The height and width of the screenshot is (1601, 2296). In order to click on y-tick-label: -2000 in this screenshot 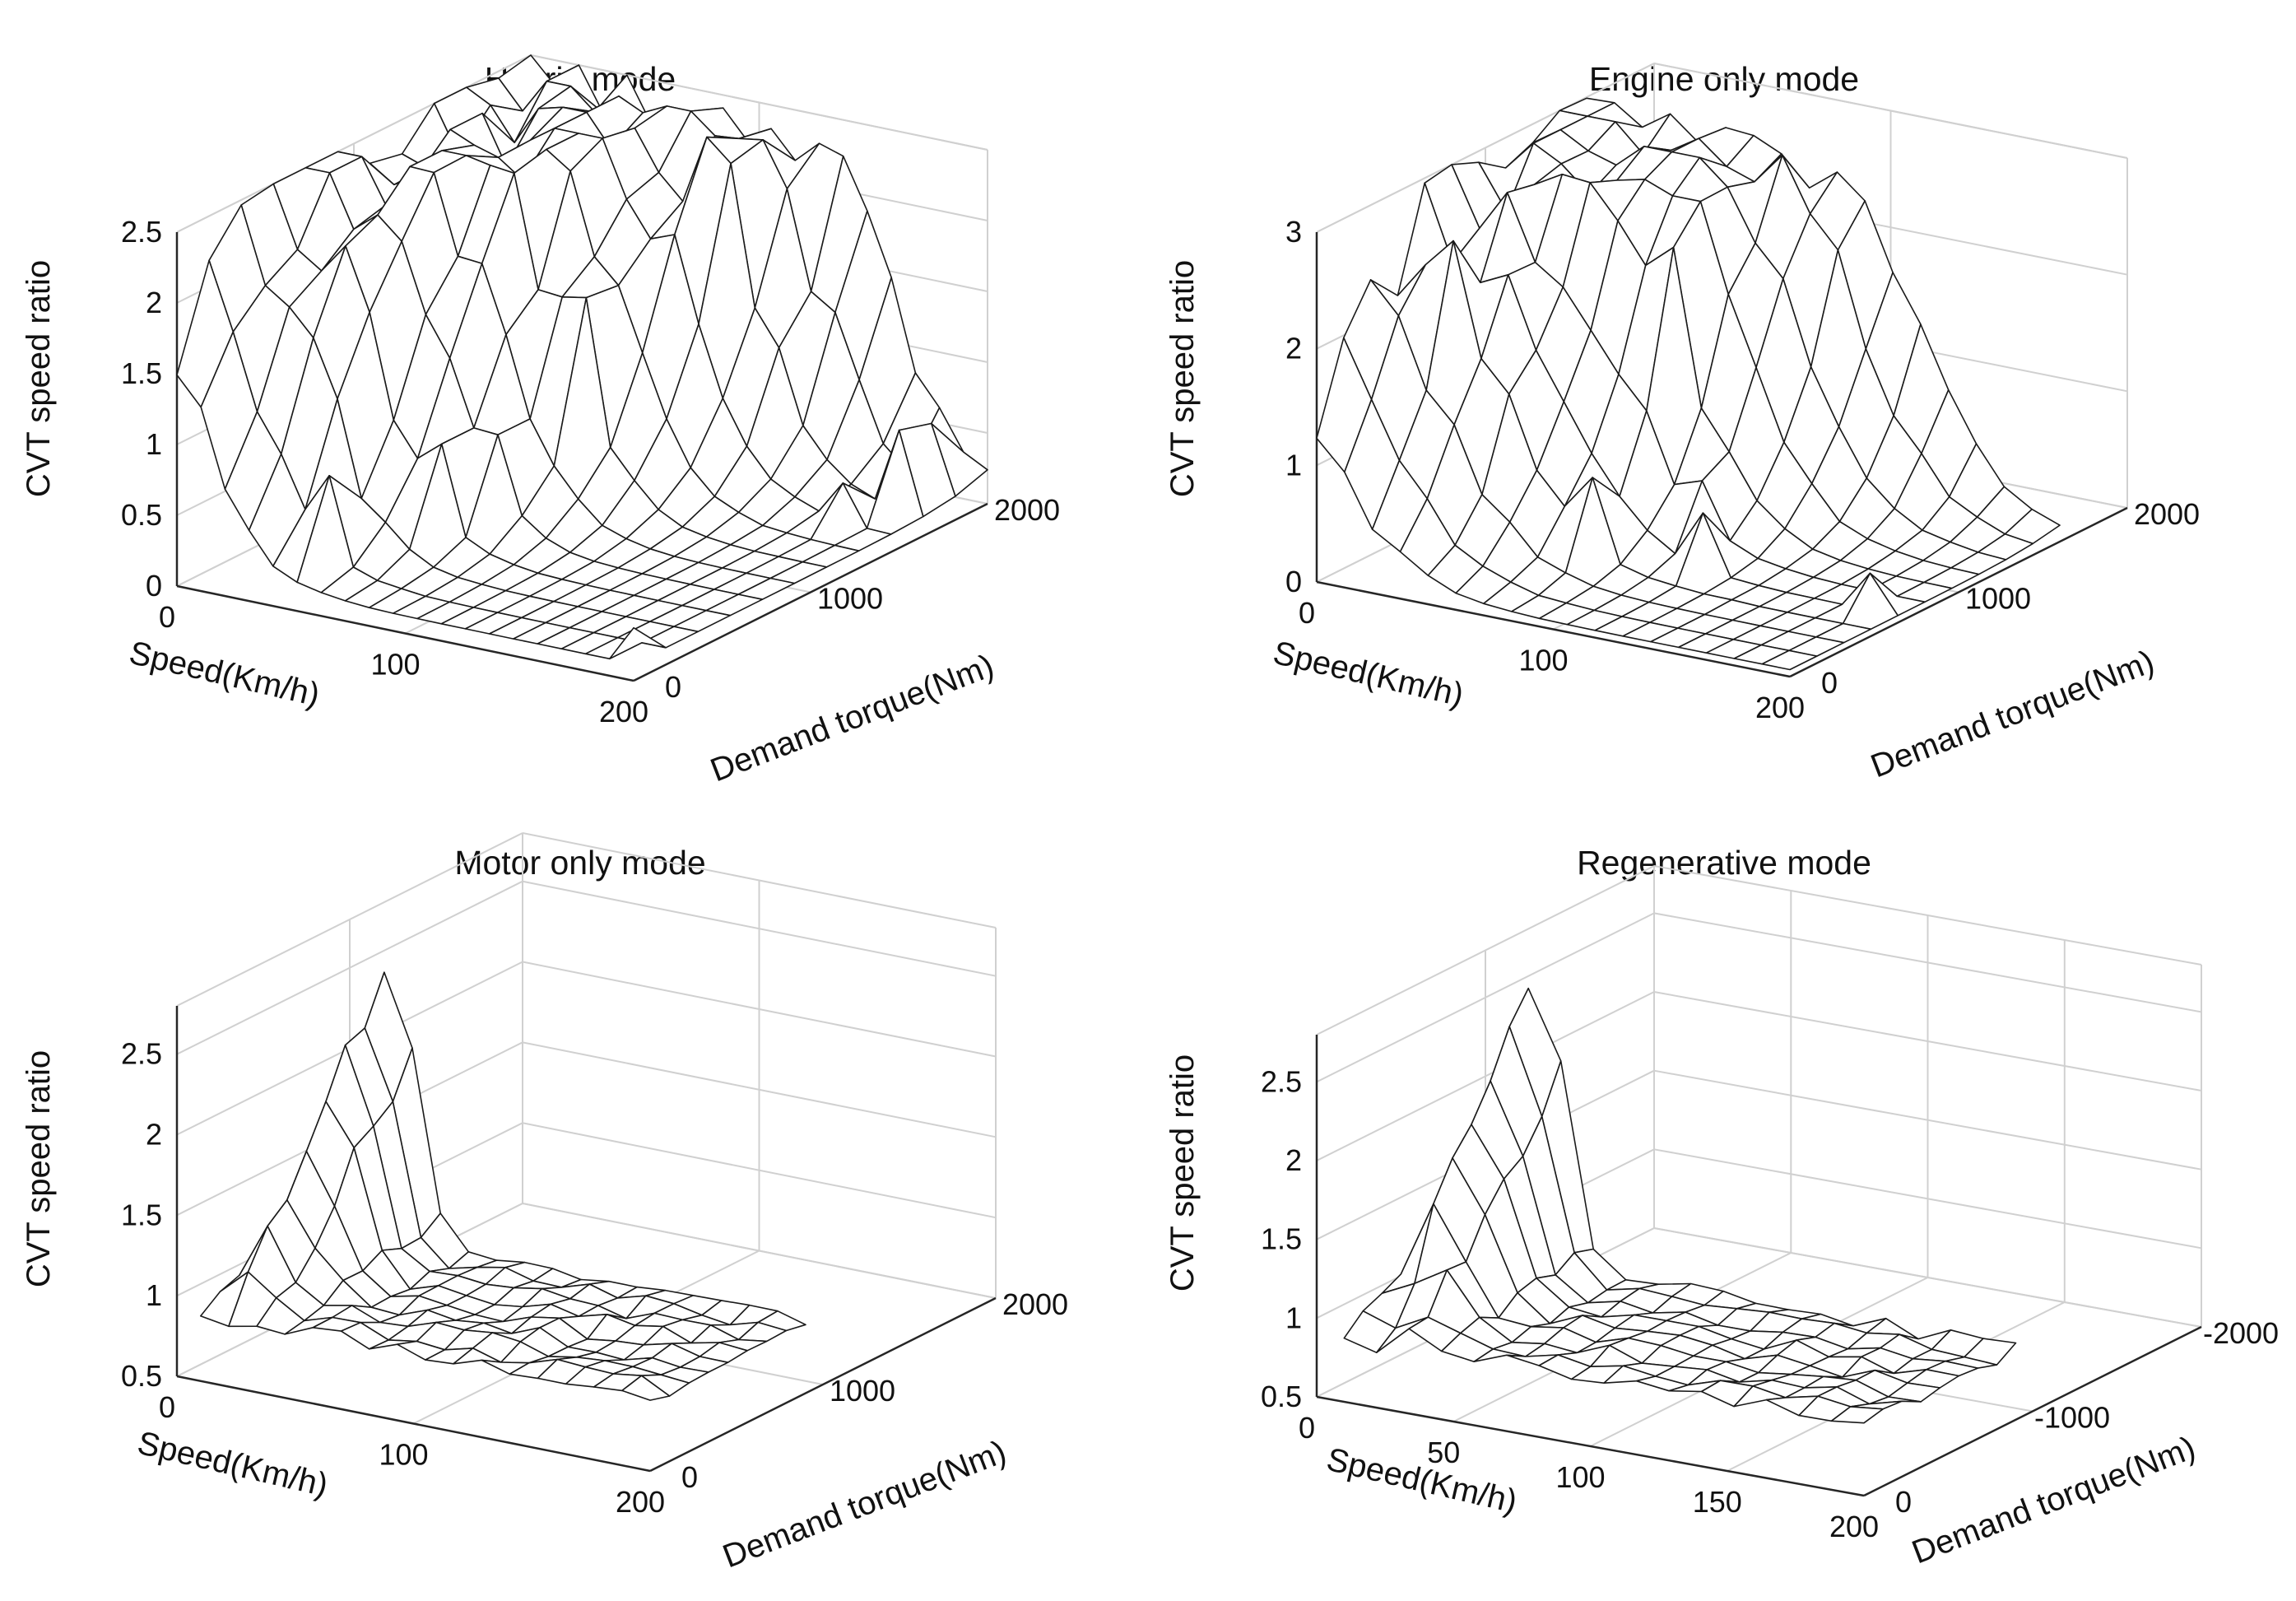, I will do `click(2241, 1333)`.